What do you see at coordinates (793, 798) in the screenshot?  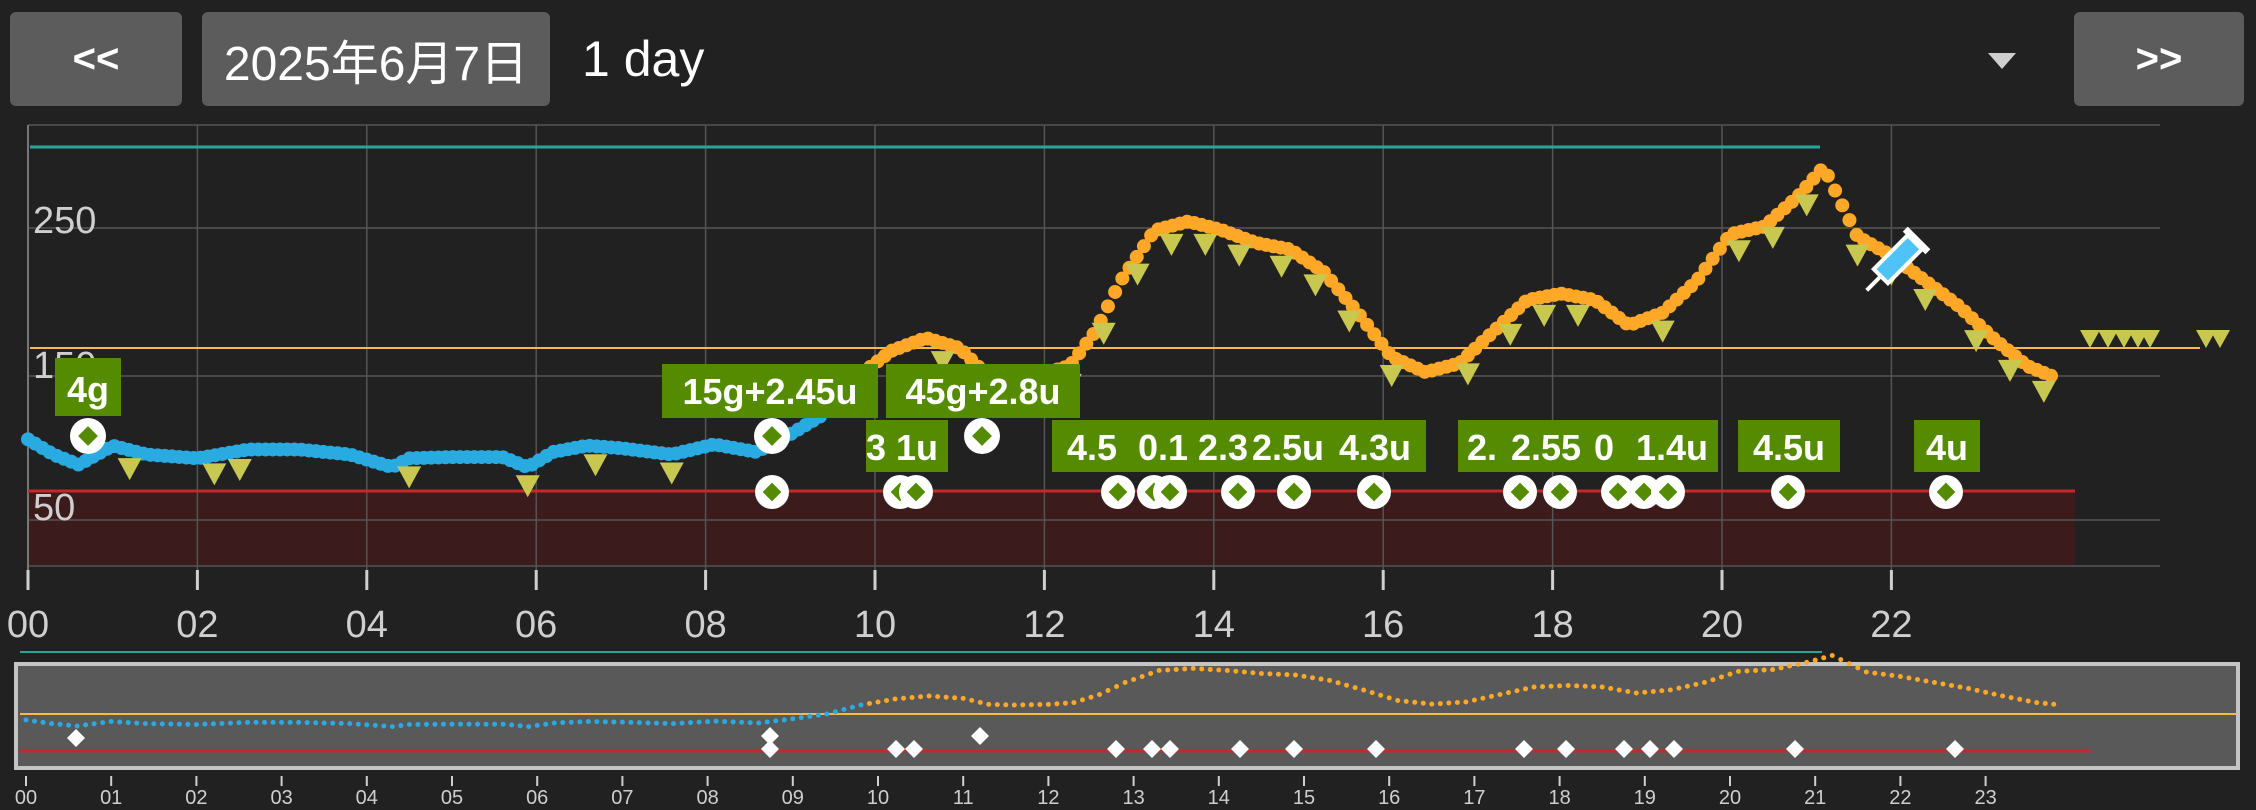 I see `navigator-x-label: 09` at bounding box center [793, 798].